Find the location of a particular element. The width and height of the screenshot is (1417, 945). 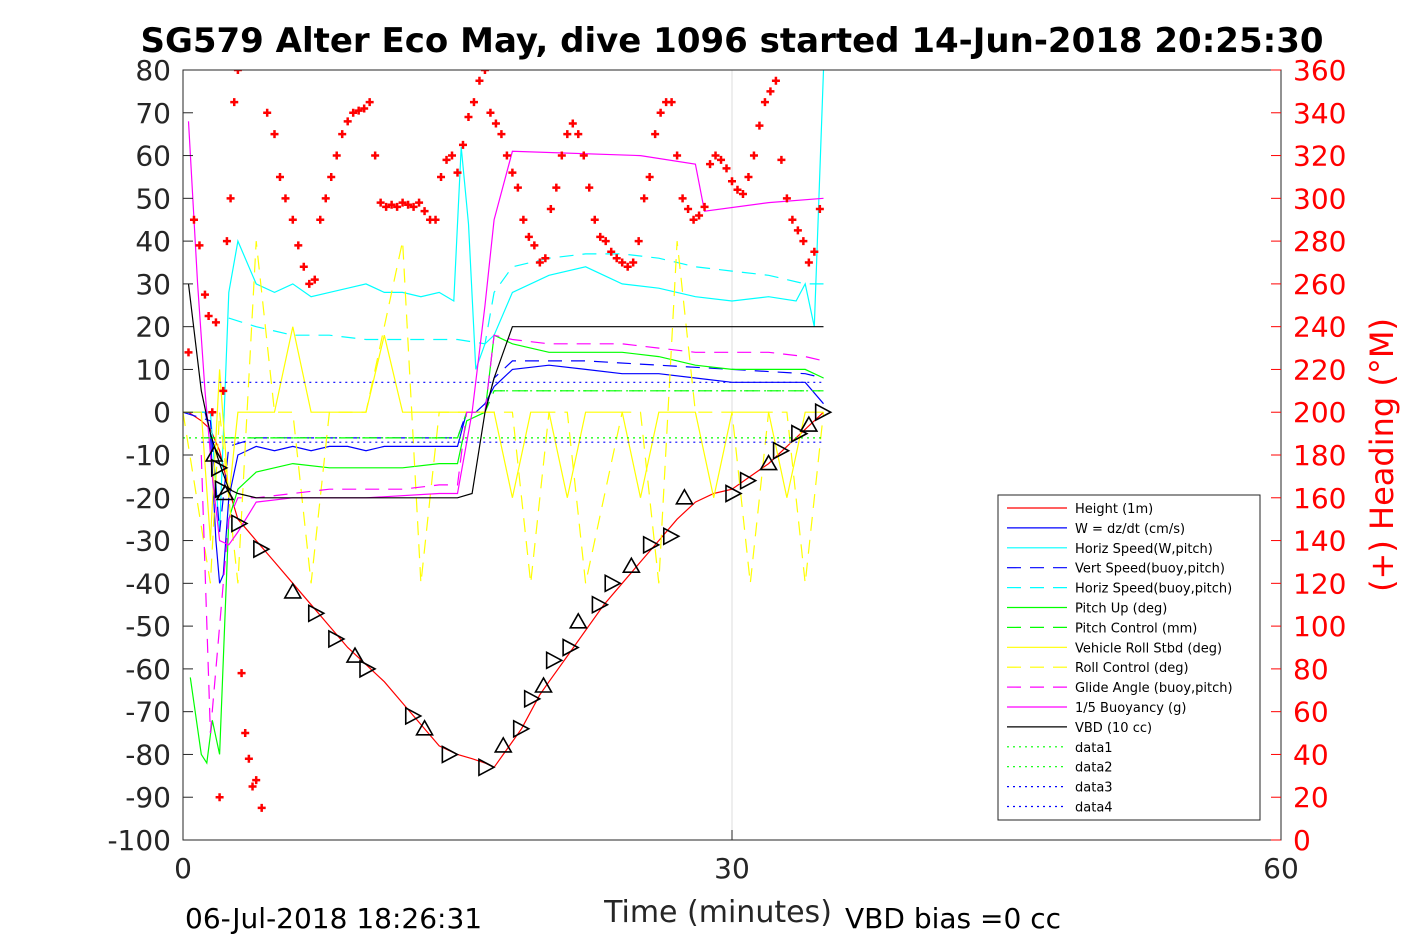

x-axis: 0 30 60 is located at coordinates (736, 857).